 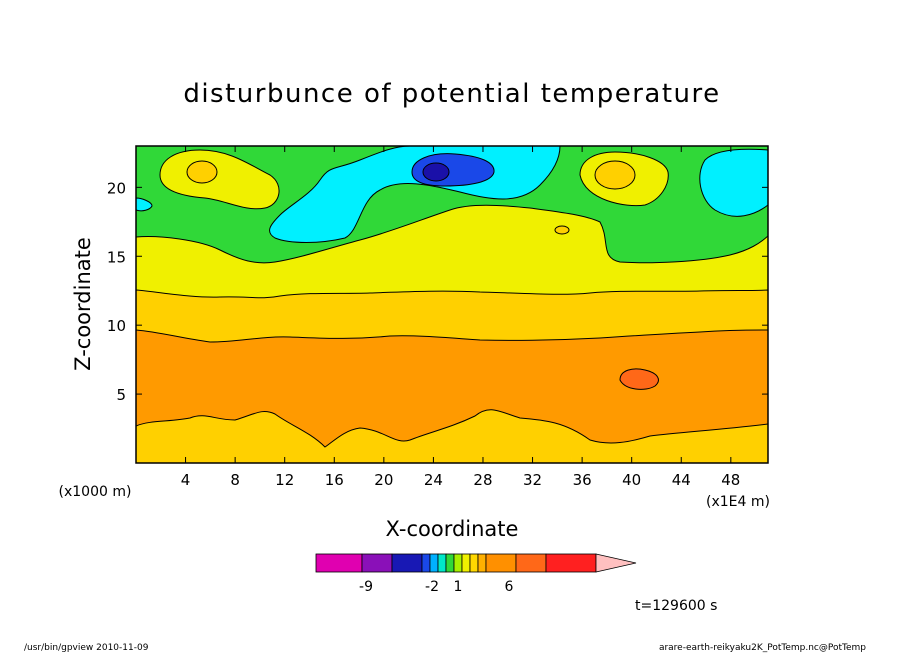 What do you see at coordinates (639, 379) in the screenshot?
I see `warm-anomaly` at bounding box center [639, 379].